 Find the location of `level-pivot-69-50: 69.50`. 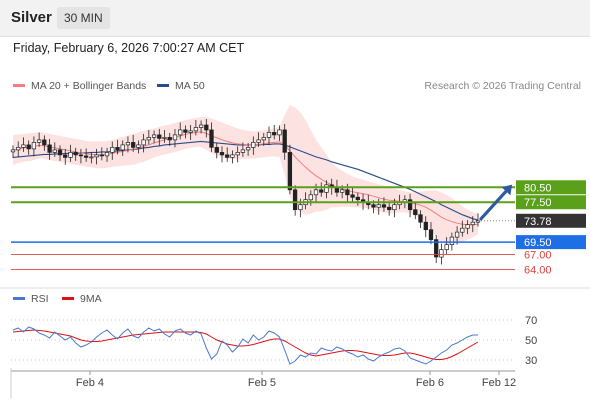

level-pivot-69-50: 69.50 is located at coordinates (298, 242).